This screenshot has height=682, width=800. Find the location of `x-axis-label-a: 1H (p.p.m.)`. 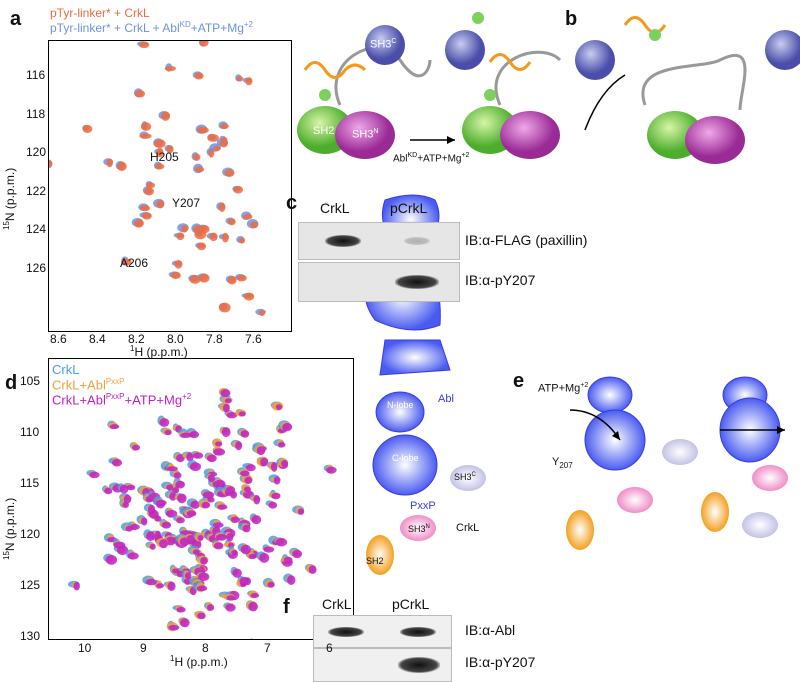

x-axis-label-a: 1H (p.p.m.) is located at coordinates (159, 351).